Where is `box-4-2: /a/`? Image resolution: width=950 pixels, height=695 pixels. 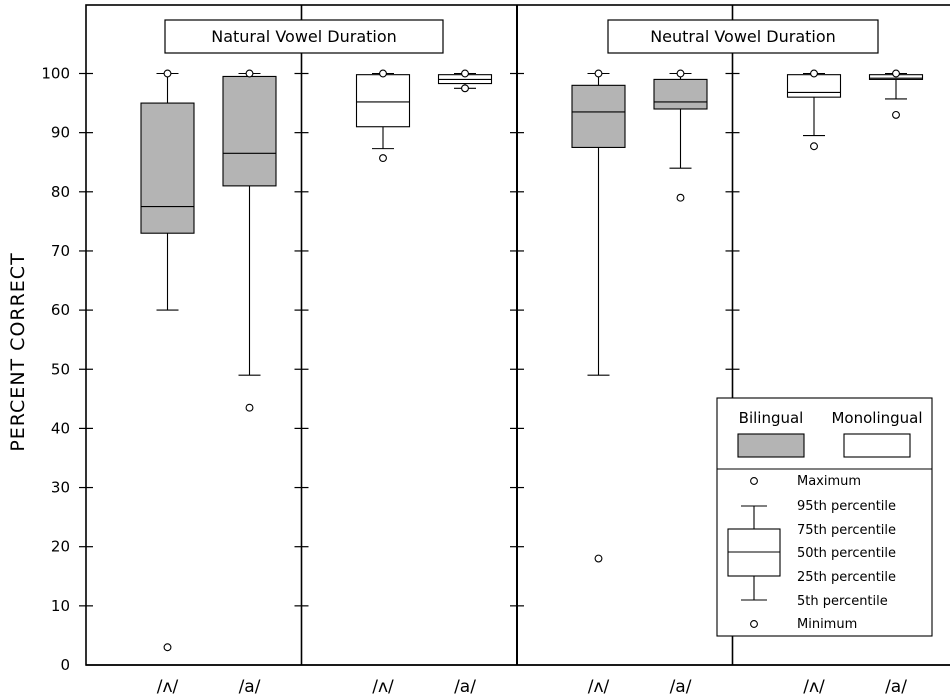
box-4-2: /a/ is located at coordinates (896, 382).